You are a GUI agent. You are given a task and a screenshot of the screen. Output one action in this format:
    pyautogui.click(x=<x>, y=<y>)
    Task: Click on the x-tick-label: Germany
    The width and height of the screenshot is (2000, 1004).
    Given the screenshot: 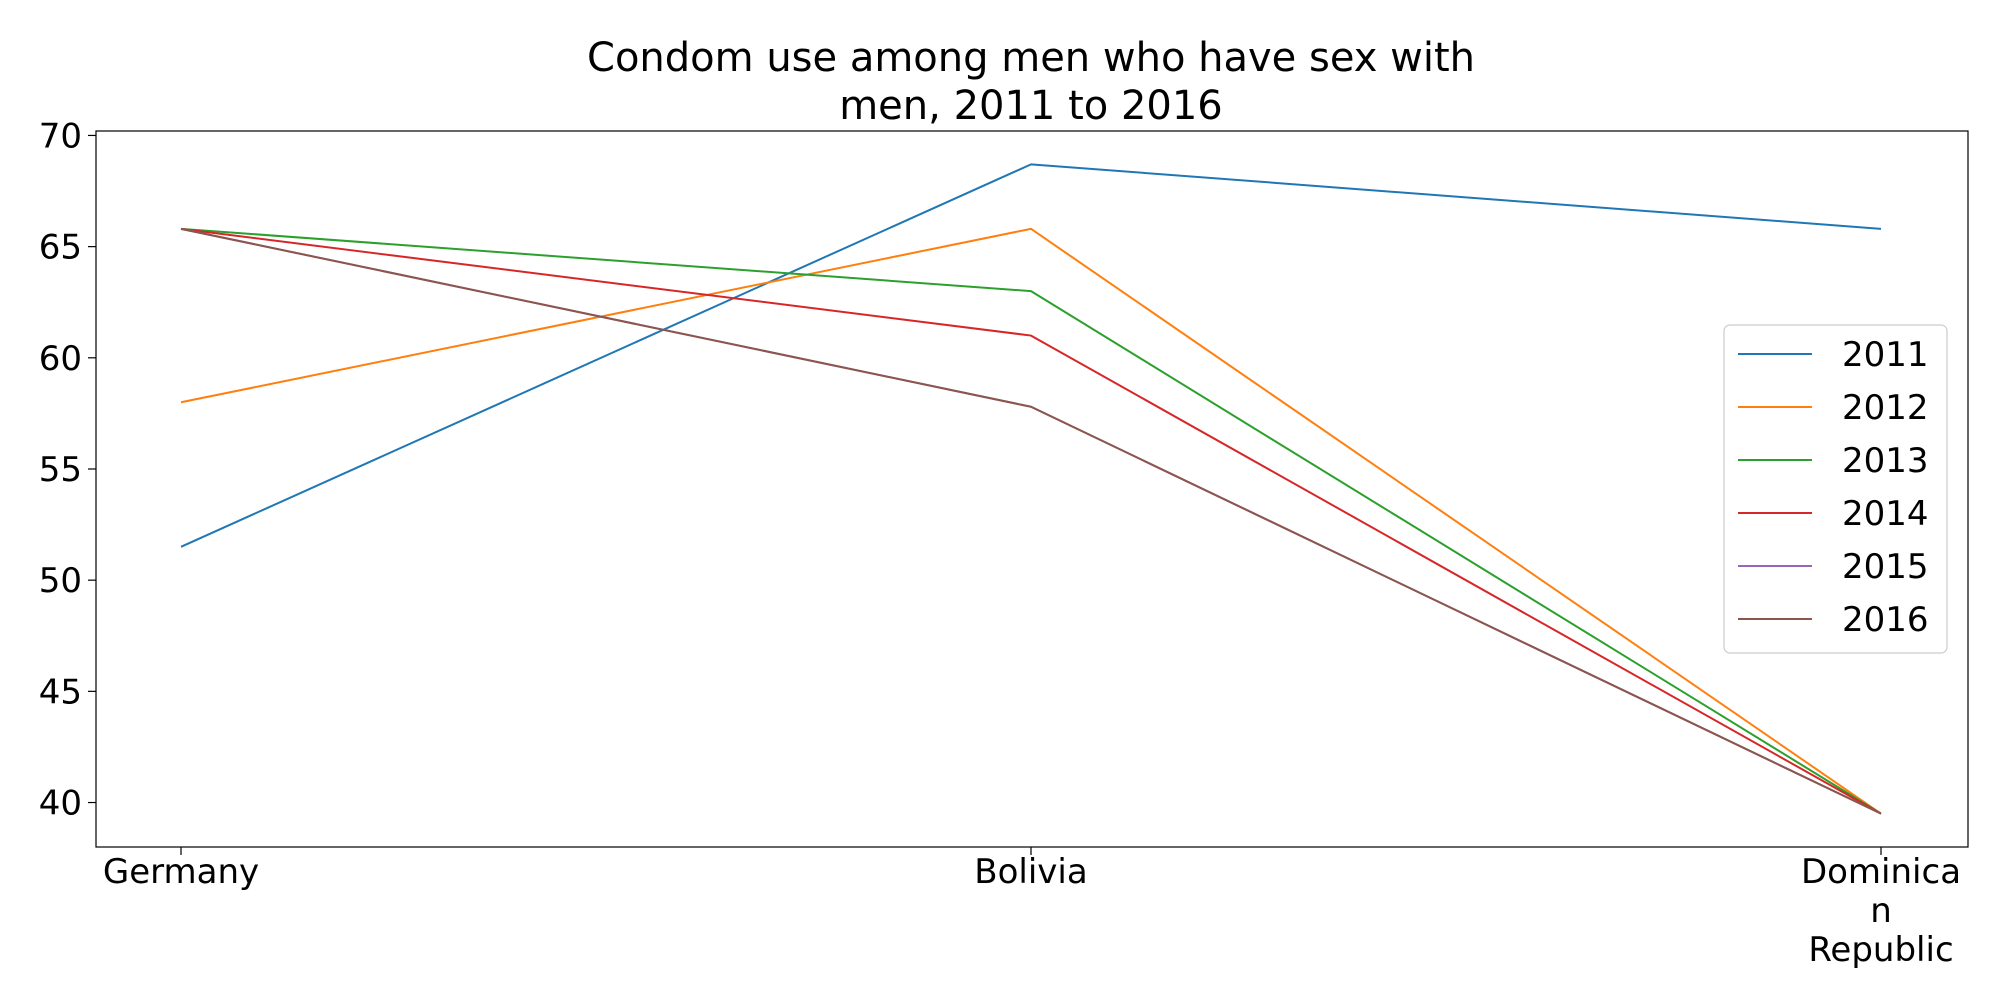 What is the action you would take?
    pyautogui.click(x=181, y=872)
    